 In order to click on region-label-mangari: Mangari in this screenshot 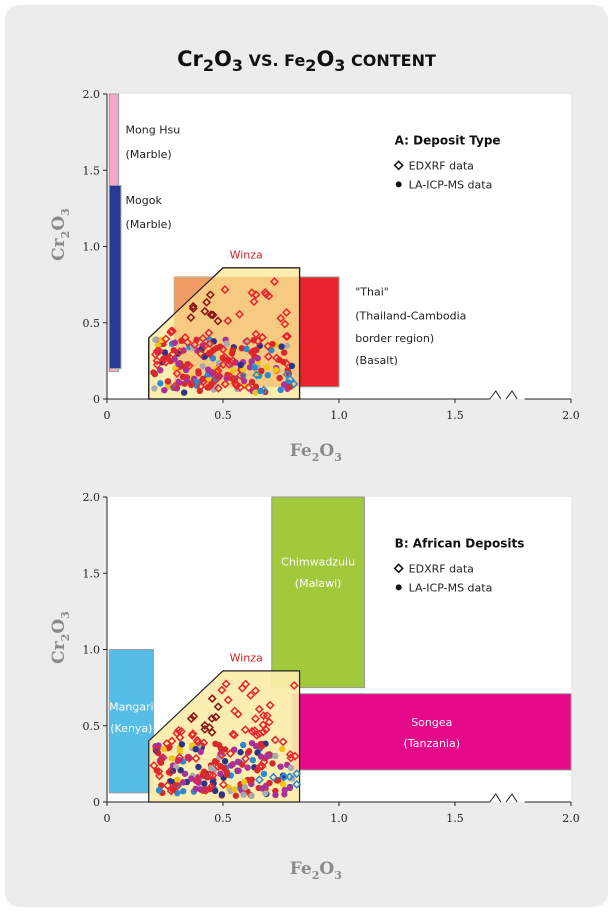, I will do `click(131, 707)`.